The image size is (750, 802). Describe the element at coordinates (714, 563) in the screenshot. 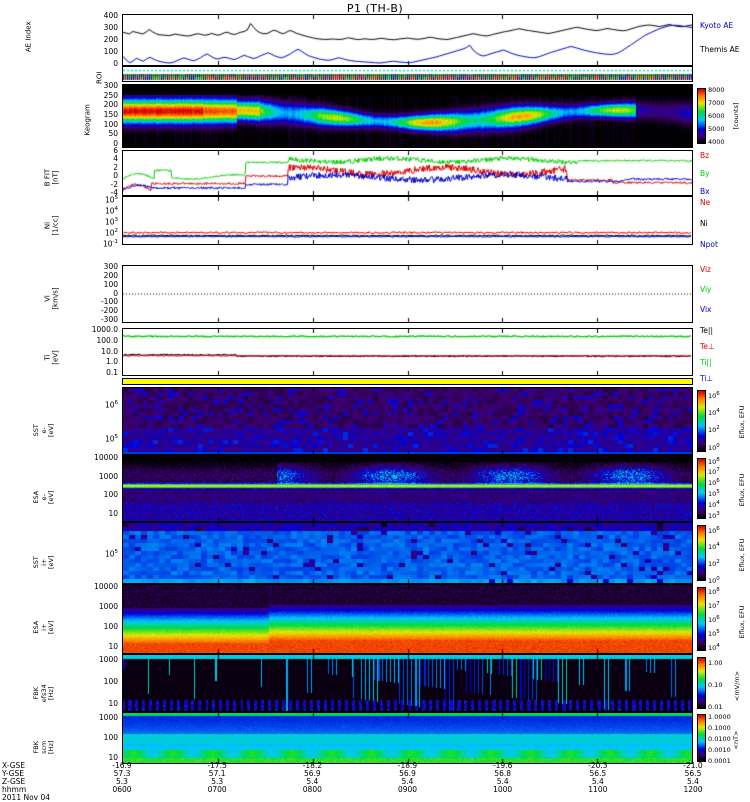

I see `colorbar-tick-label: 10²` at that location.